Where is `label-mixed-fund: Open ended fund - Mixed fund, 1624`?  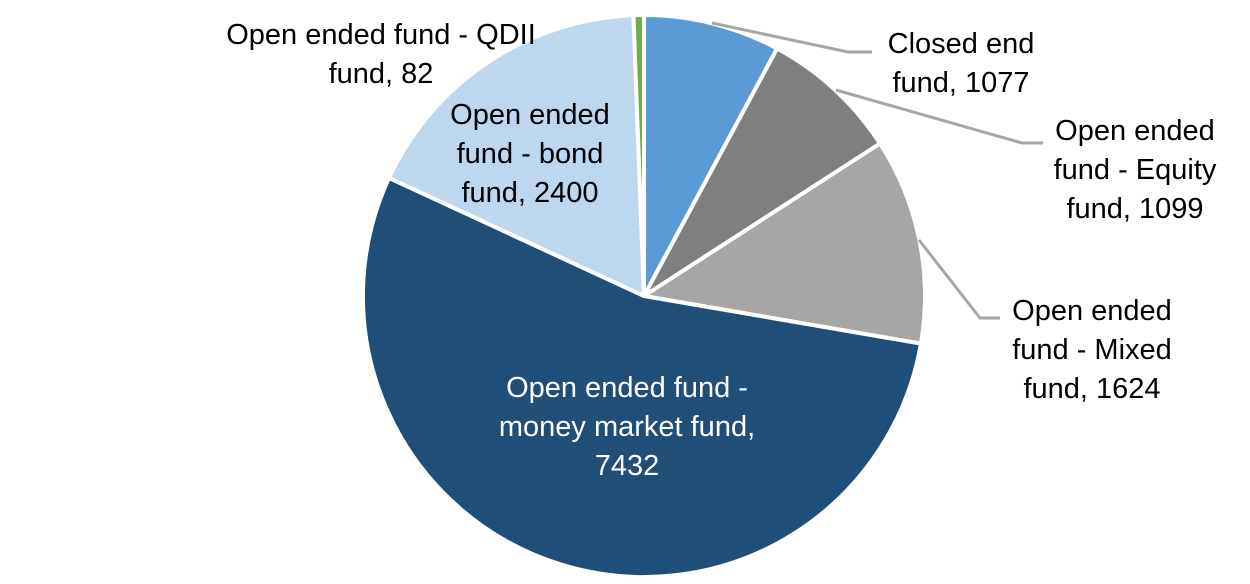
label-mixed-fund: Open ended fund - Mixed fund, 1624 is located at coordinates (1092, 350).